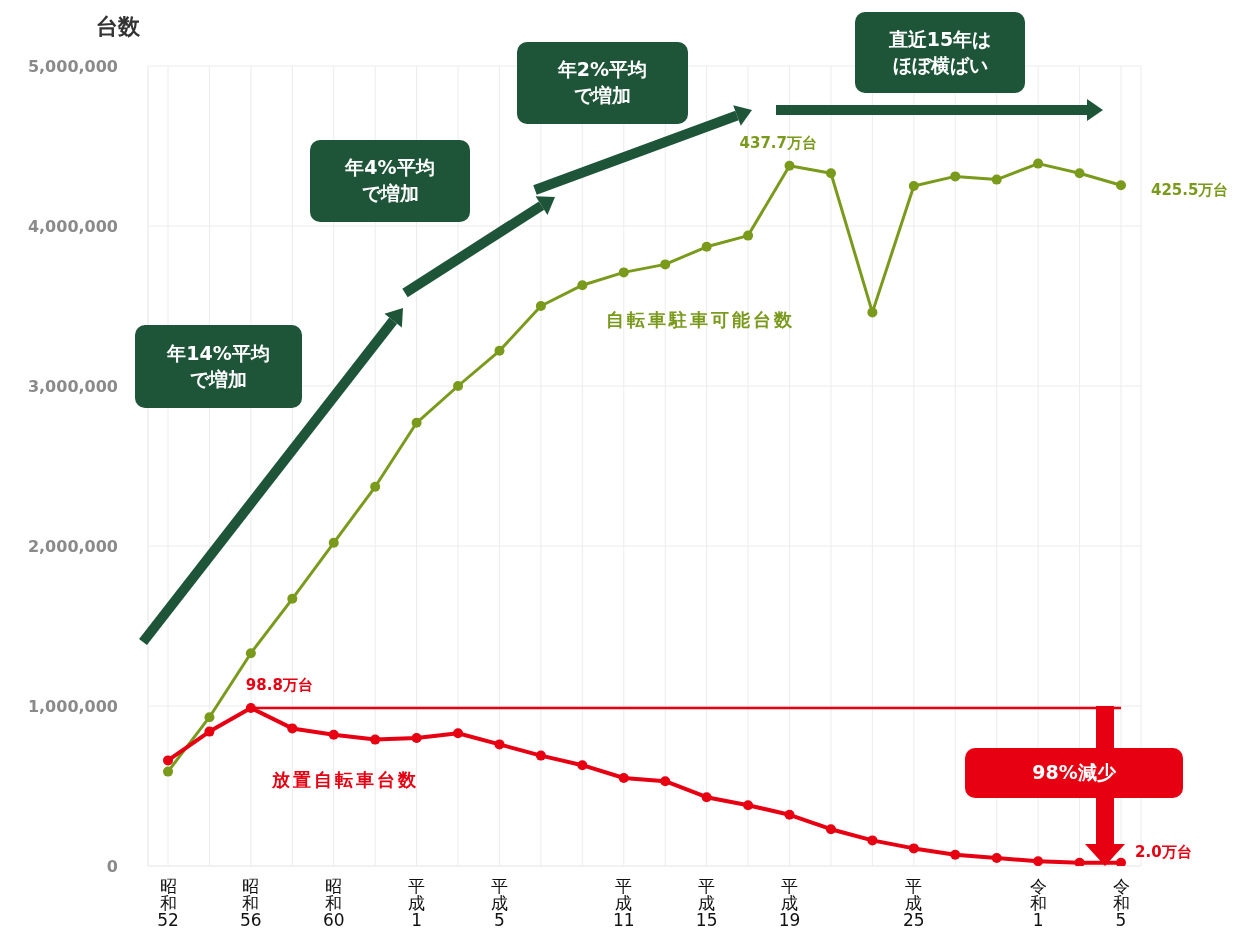 The width and height of the screenshot is (1243, 933). Describe the element at coordinates (1121, 903) in the screenshot. I see `x-tick-label: 令和5` at that location.